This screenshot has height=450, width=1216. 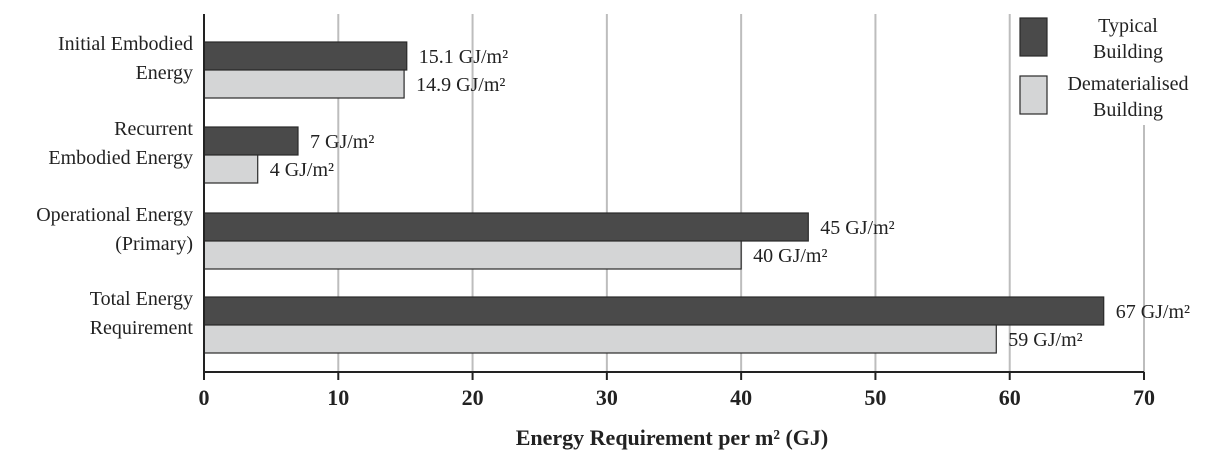 I want to click on tick-label: 70, so click(x=1144, y=397).